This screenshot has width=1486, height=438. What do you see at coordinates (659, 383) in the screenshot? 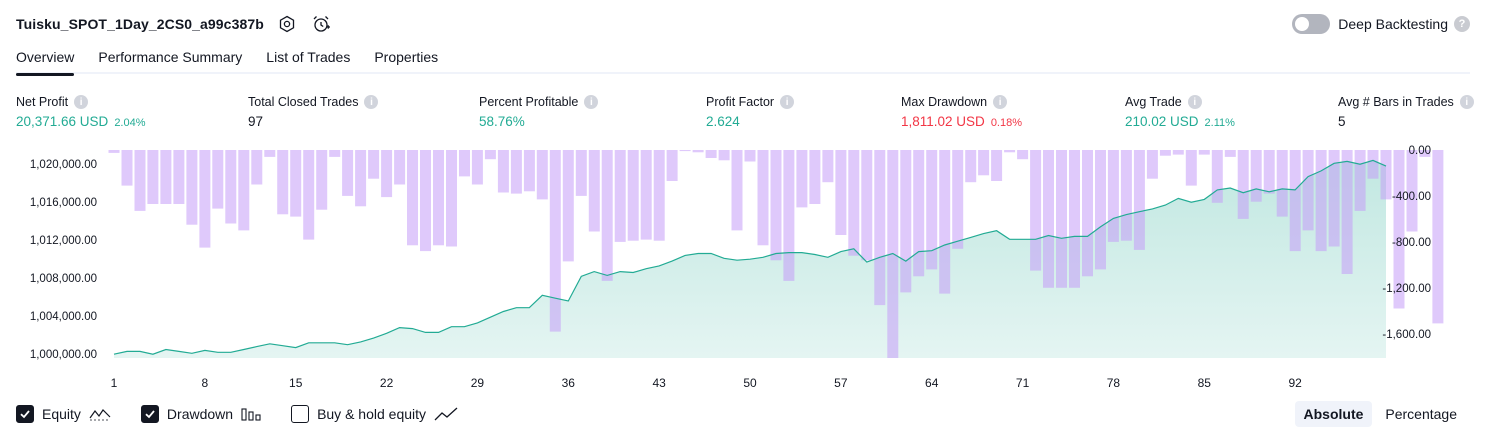
I see `x-axis-tick-label: 43` at bounding box center [659, 383].